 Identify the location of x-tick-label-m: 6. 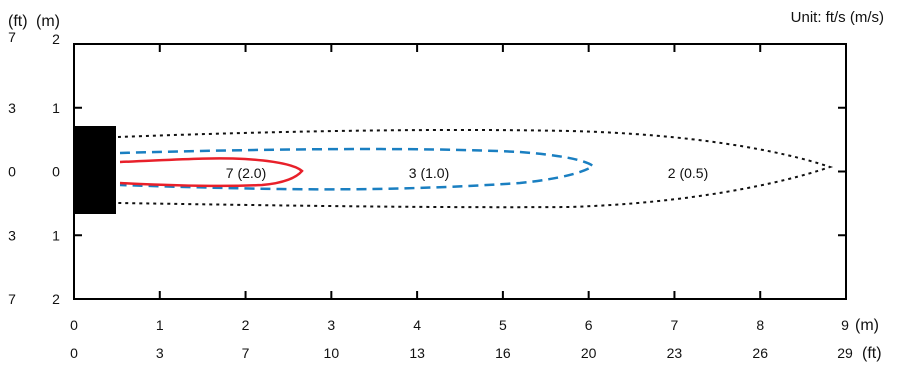
(589, 325).